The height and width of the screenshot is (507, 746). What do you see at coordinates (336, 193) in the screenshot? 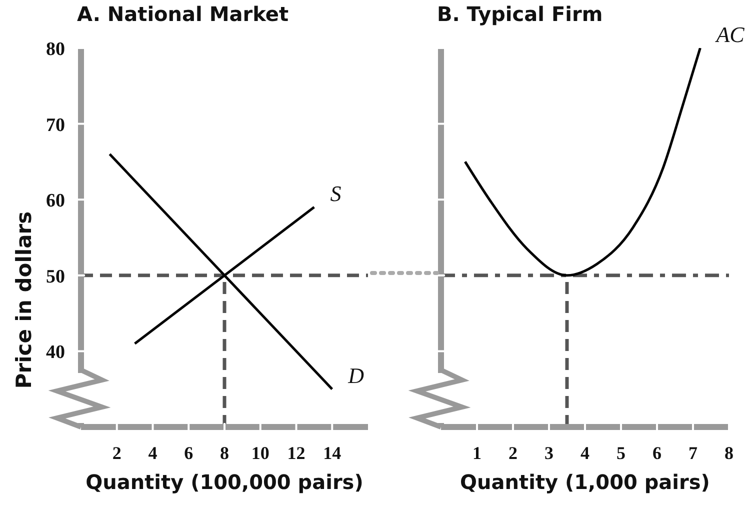
I see `series-label: S` at bounding box center [336, 193].